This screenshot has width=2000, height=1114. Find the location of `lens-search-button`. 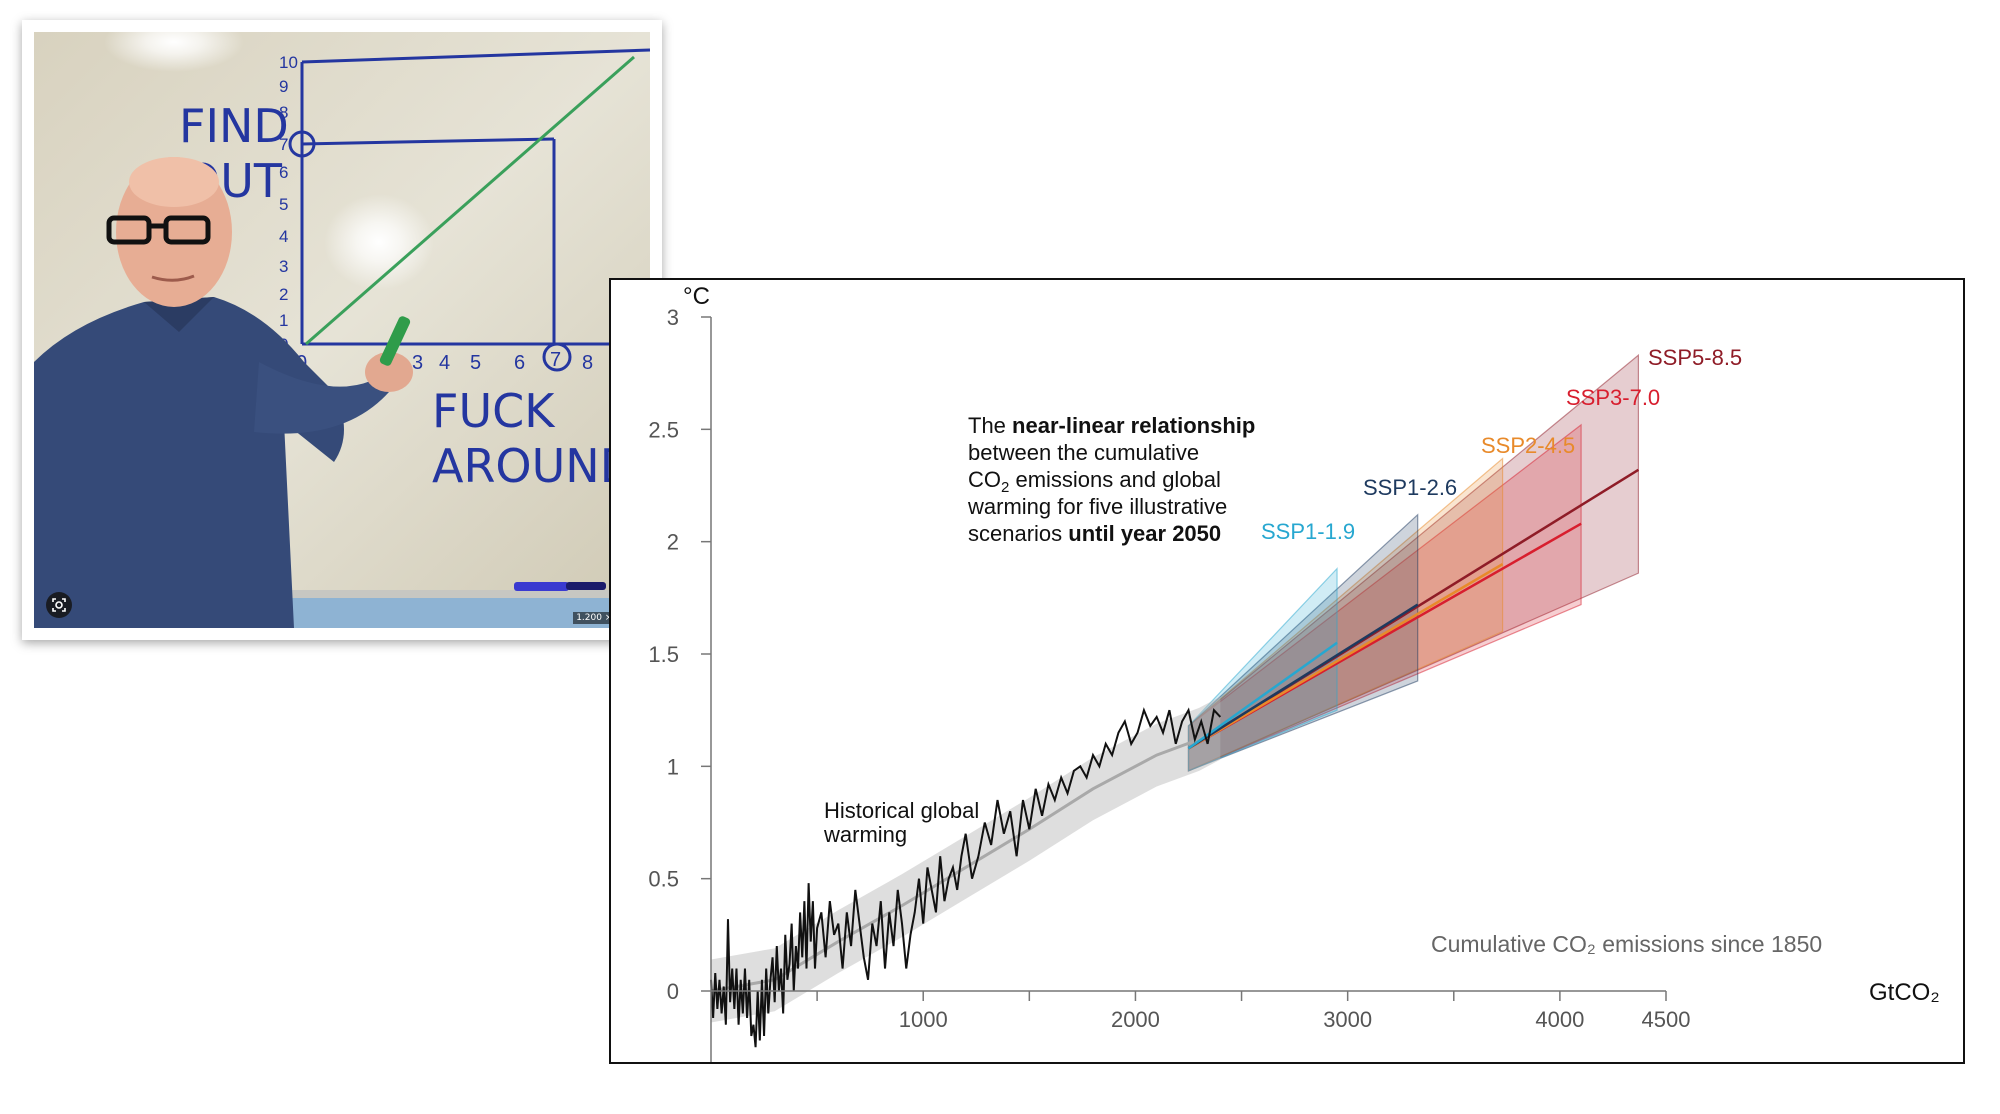

lens-search-button is located at coordinates (59, 605).